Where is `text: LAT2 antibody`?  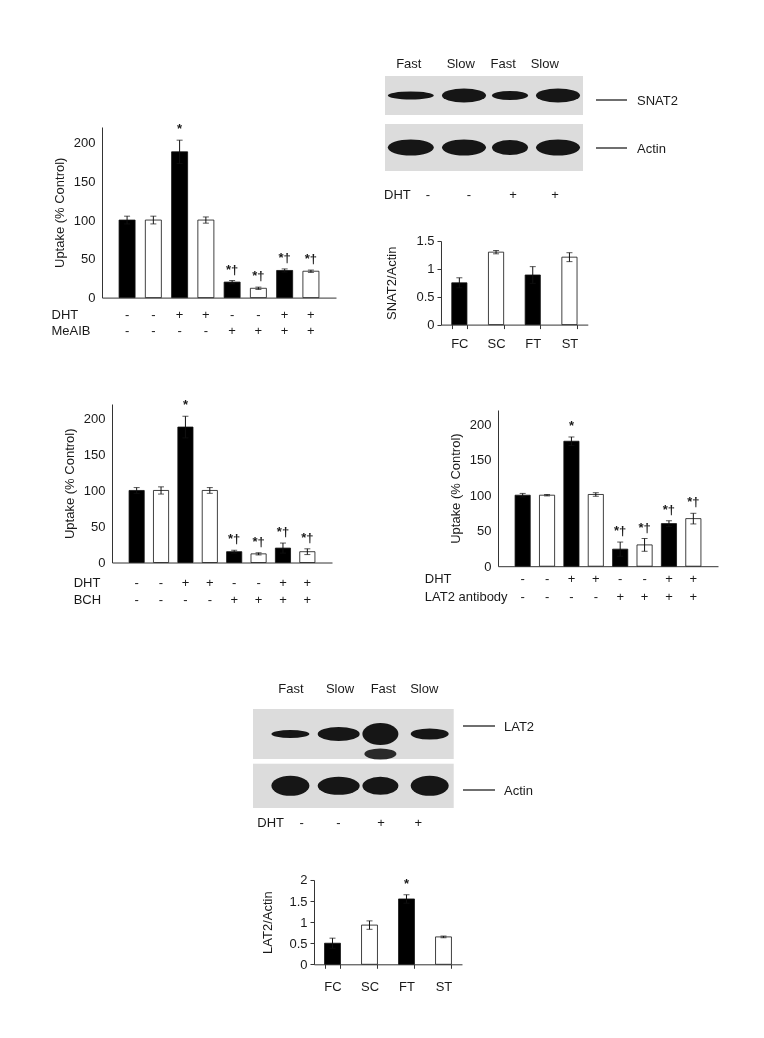
text: LAT2 antibody is located at coordinates (466, 596).